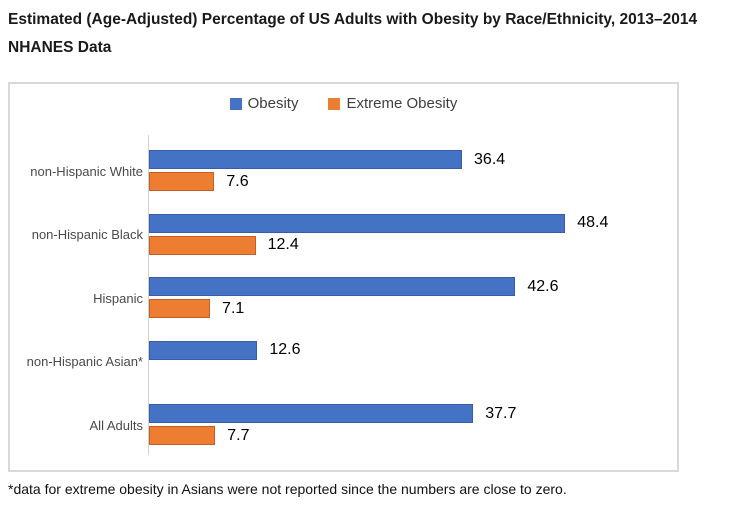  I want to click on chart-row: All Adults 37.7 7.7, so click(342, 425).